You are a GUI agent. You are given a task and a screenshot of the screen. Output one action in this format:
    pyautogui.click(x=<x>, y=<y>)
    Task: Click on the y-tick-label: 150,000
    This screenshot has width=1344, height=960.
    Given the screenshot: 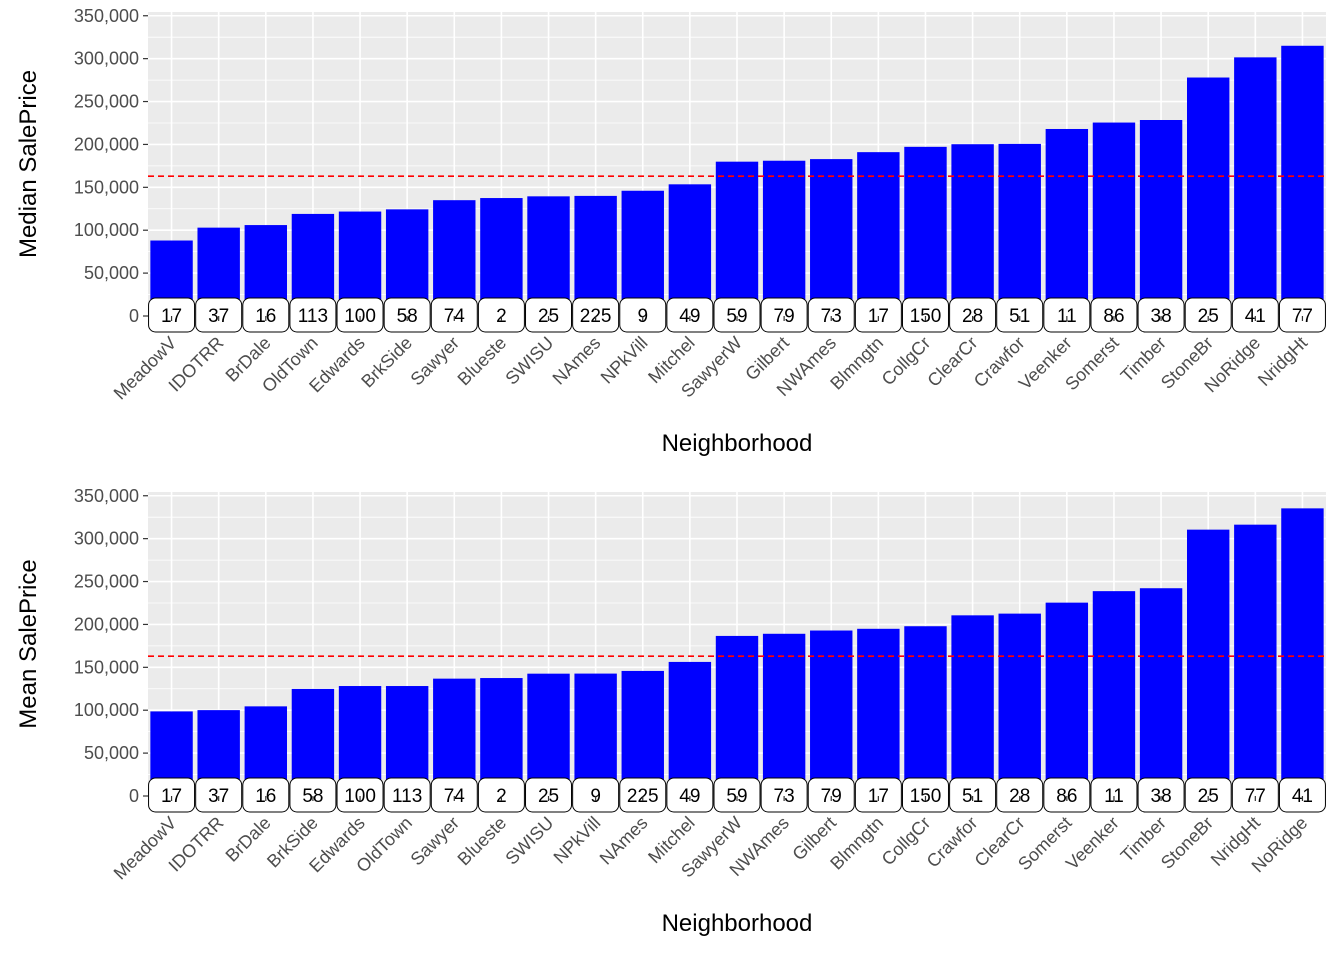 What is the action you would take?
    pyautogui.click(x=106, y=667)
    